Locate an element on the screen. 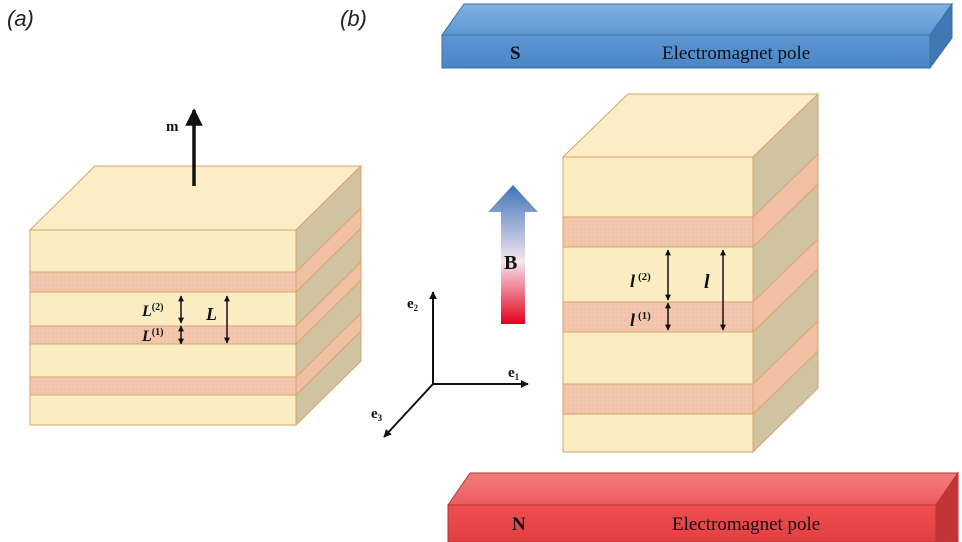 This screenshot has width=962, height=542. bottom-pole-front-face is located at coordinates (692, 523).